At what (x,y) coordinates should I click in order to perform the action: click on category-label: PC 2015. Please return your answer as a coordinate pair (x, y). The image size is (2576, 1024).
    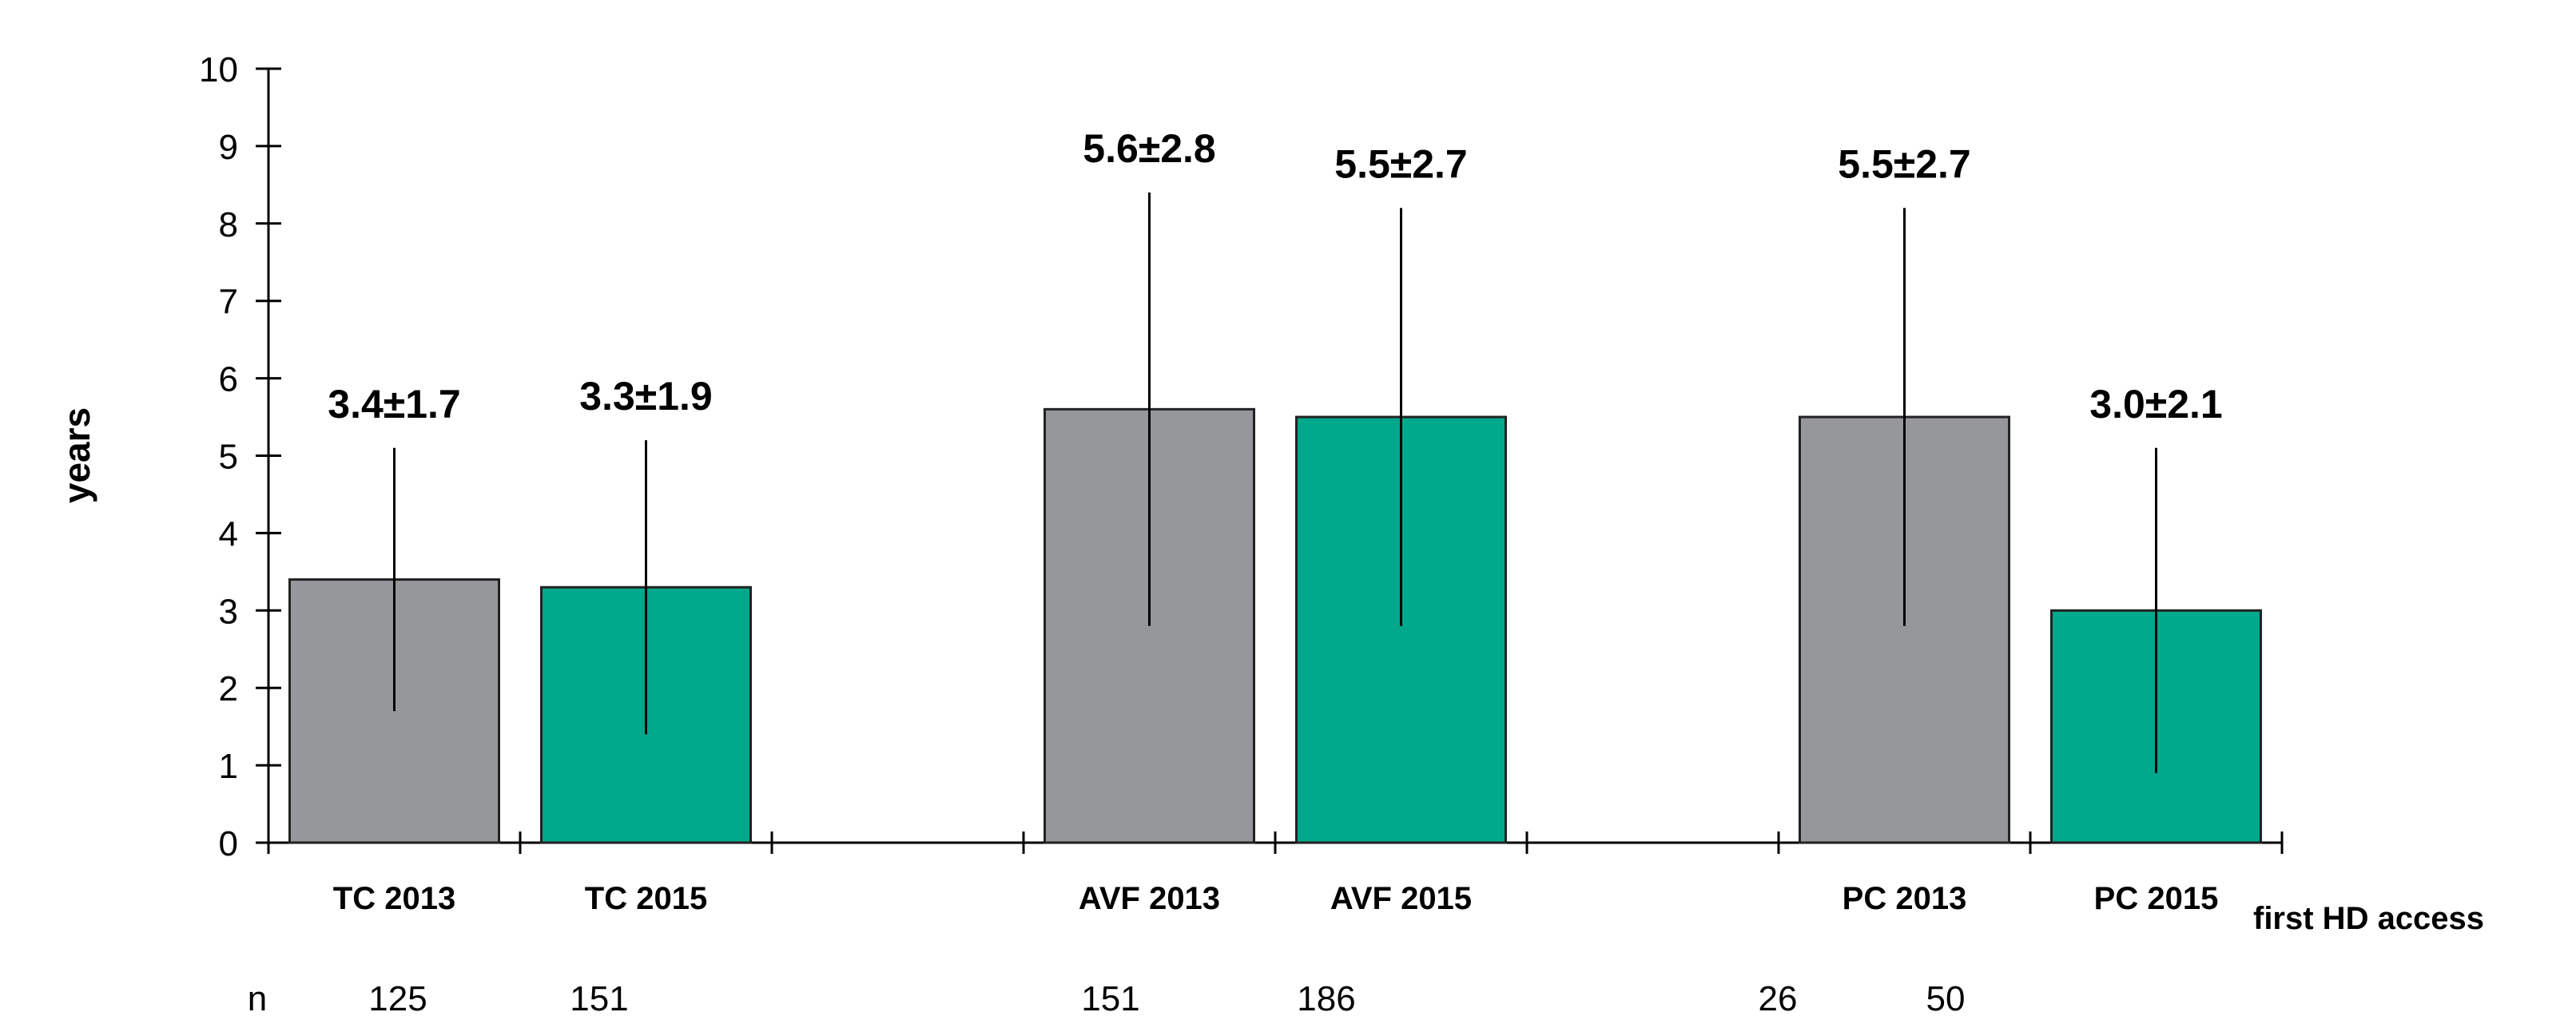
    Looking at the image, I should click on (2156, 898).